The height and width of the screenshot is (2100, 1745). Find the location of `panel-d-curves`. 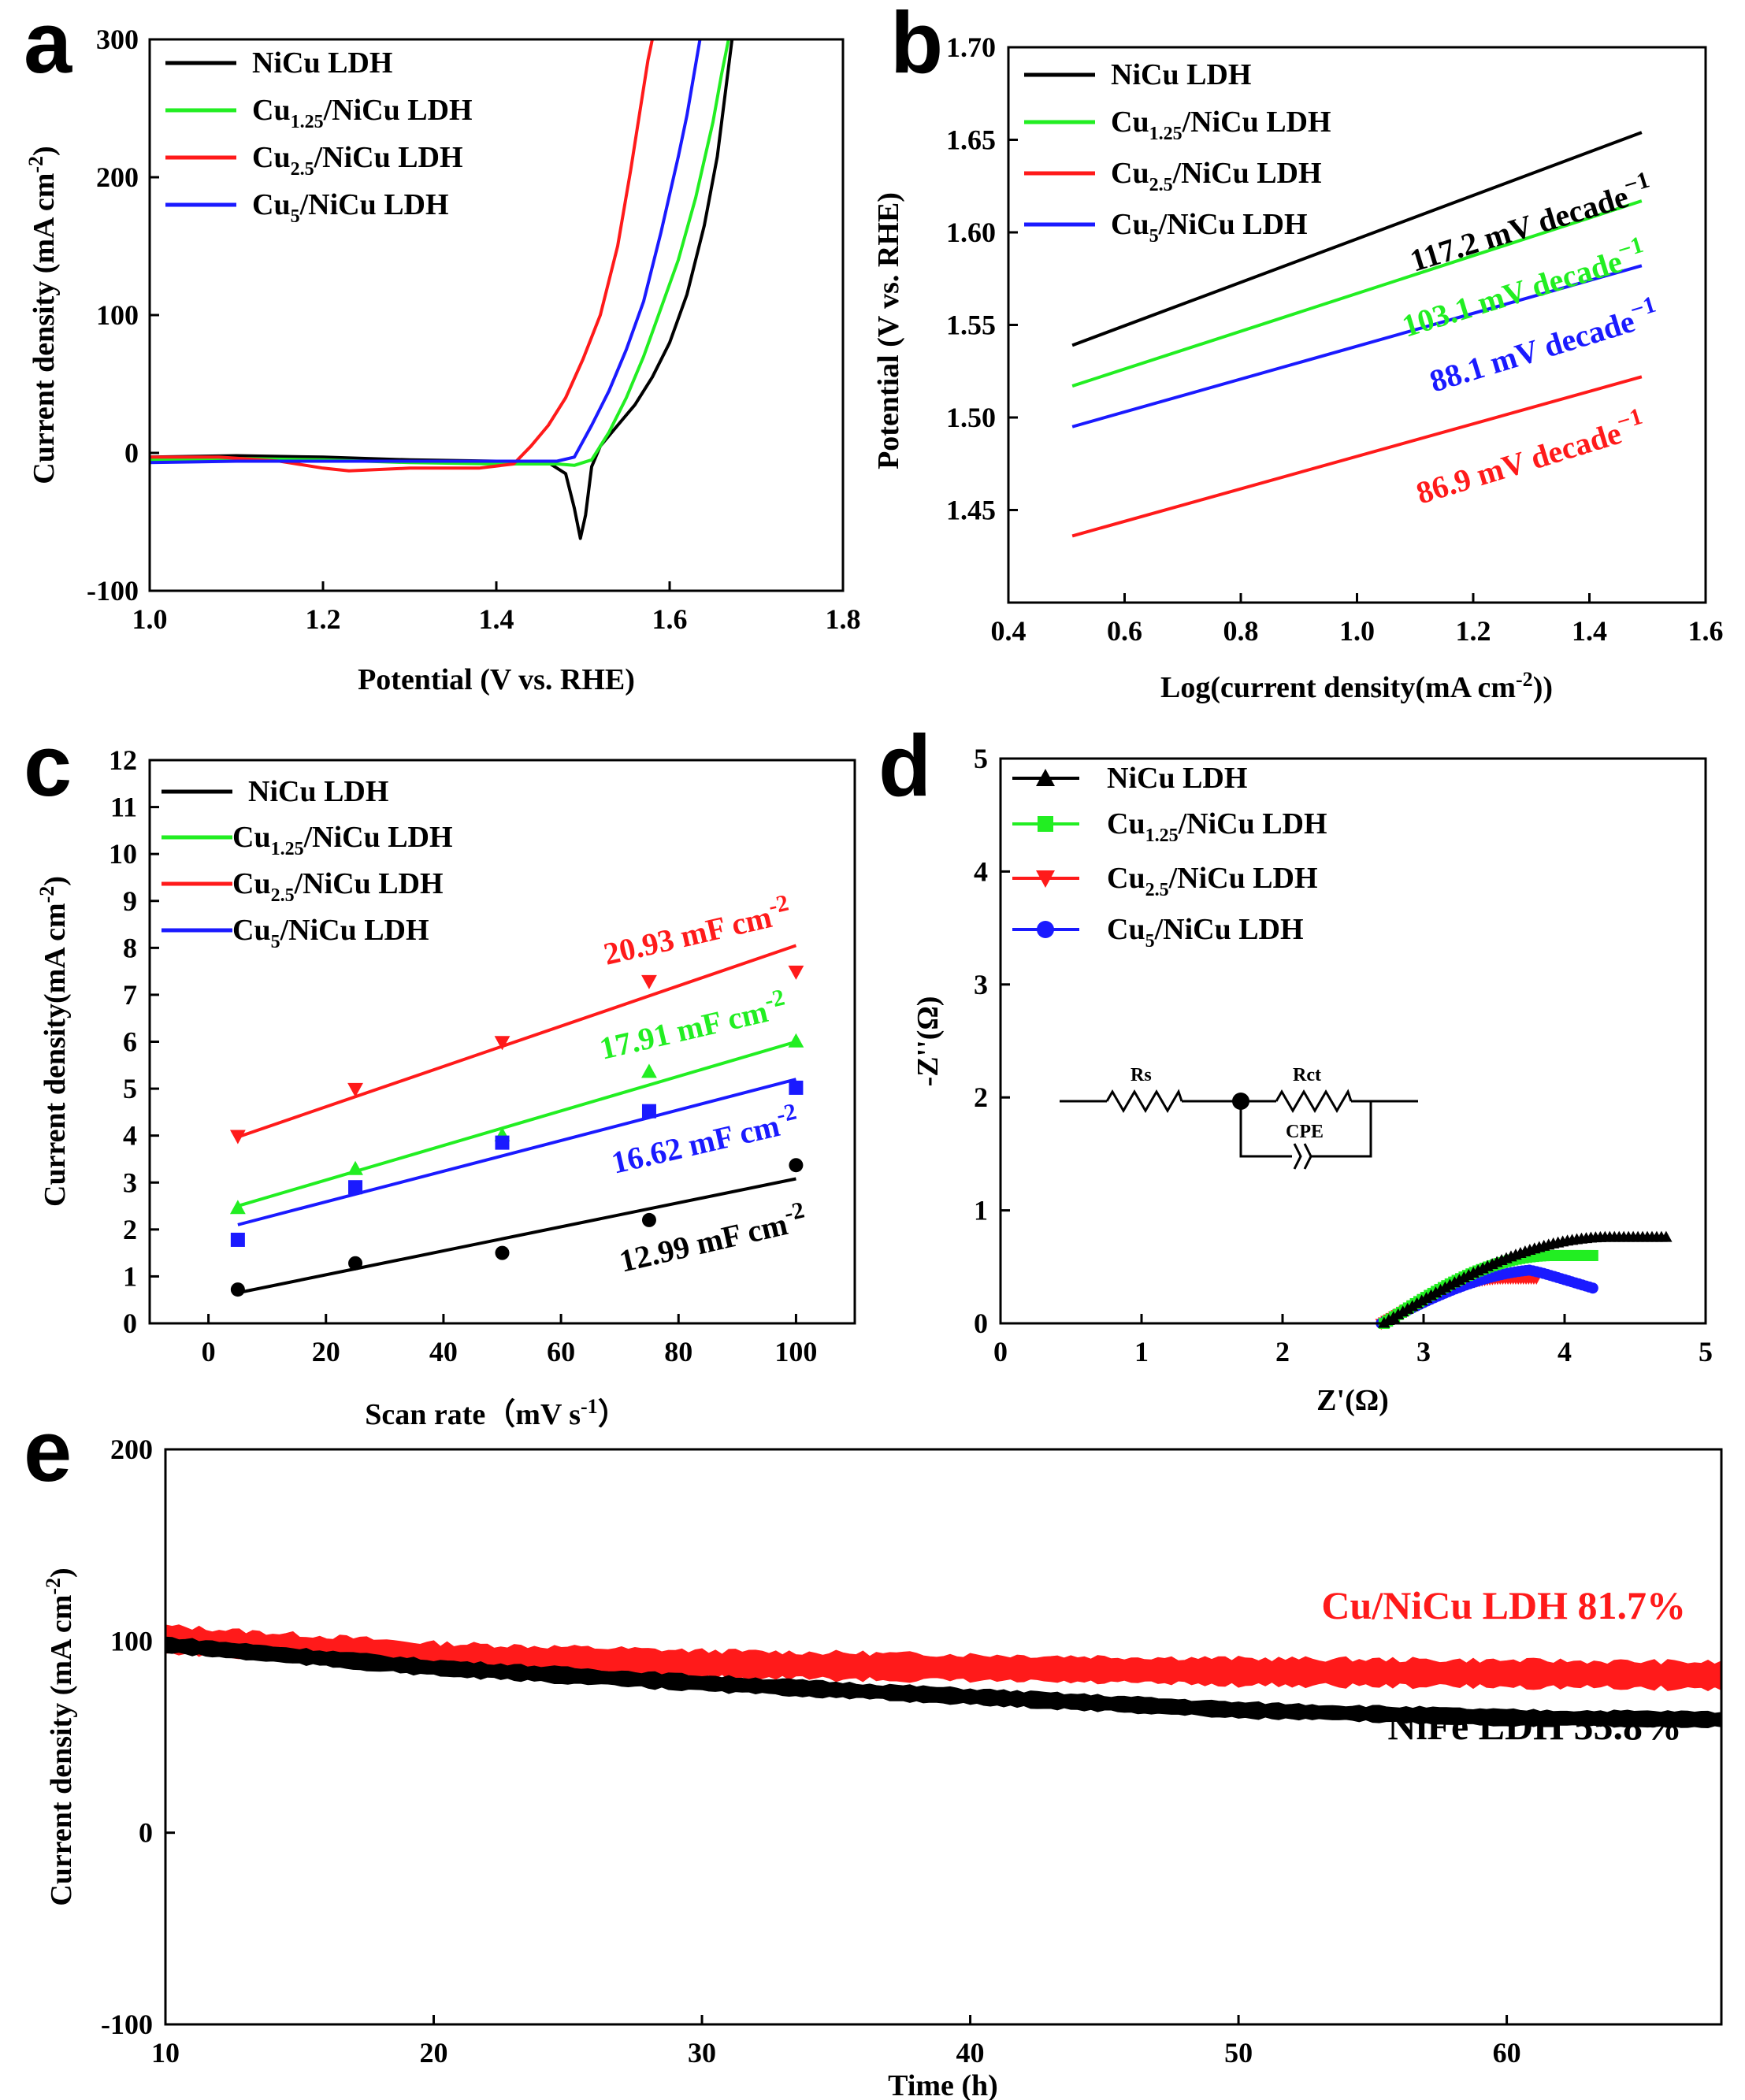

panel-d-curves is located at coordinates (1524, 1280).